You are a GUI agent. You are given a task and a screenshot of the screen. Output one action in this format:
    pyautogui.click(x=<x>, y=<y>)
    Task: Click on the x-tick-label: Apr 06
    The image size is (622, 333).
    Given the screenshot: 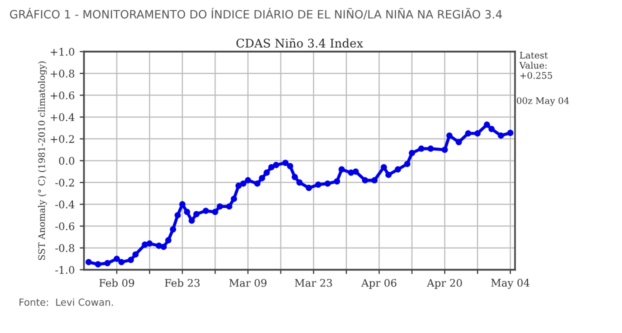 What is the action you would take?
    pyautogui.click(x=378, y=283)
    